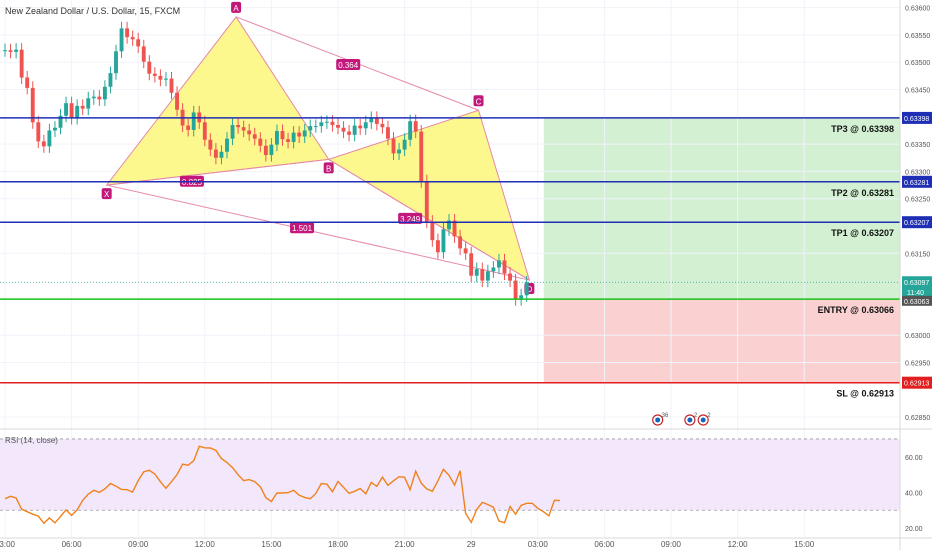  What do you see at coordinates (31, 440) in the screenshot?
I see `rsi-title: RSI (14, close)` at bounding box center [31, 440].